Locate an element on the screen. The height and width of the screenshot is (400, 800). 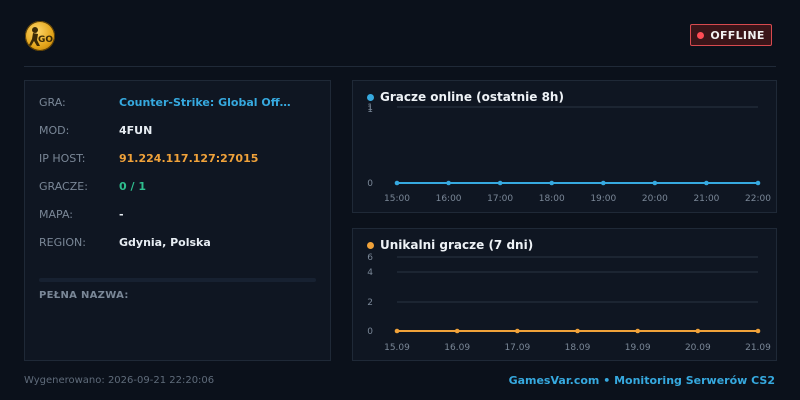
chart-title-row: Gracze online (ostatnie 8h) is located at coordinates (465, 97).